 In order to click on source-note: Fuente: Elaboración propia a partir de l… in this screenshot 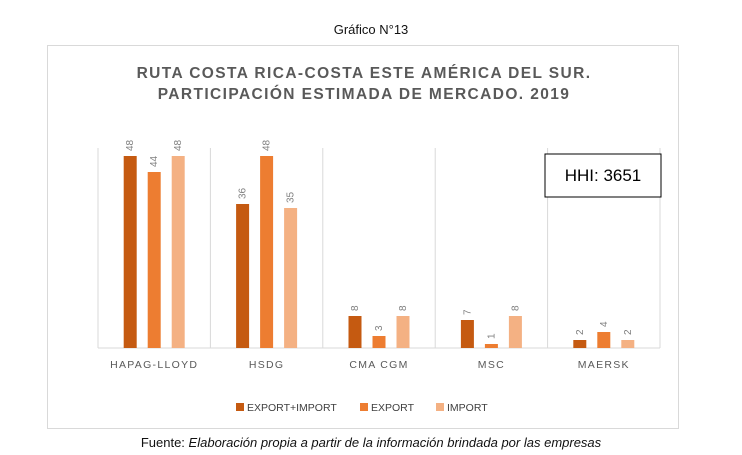, I will do `click(371, 442)`.